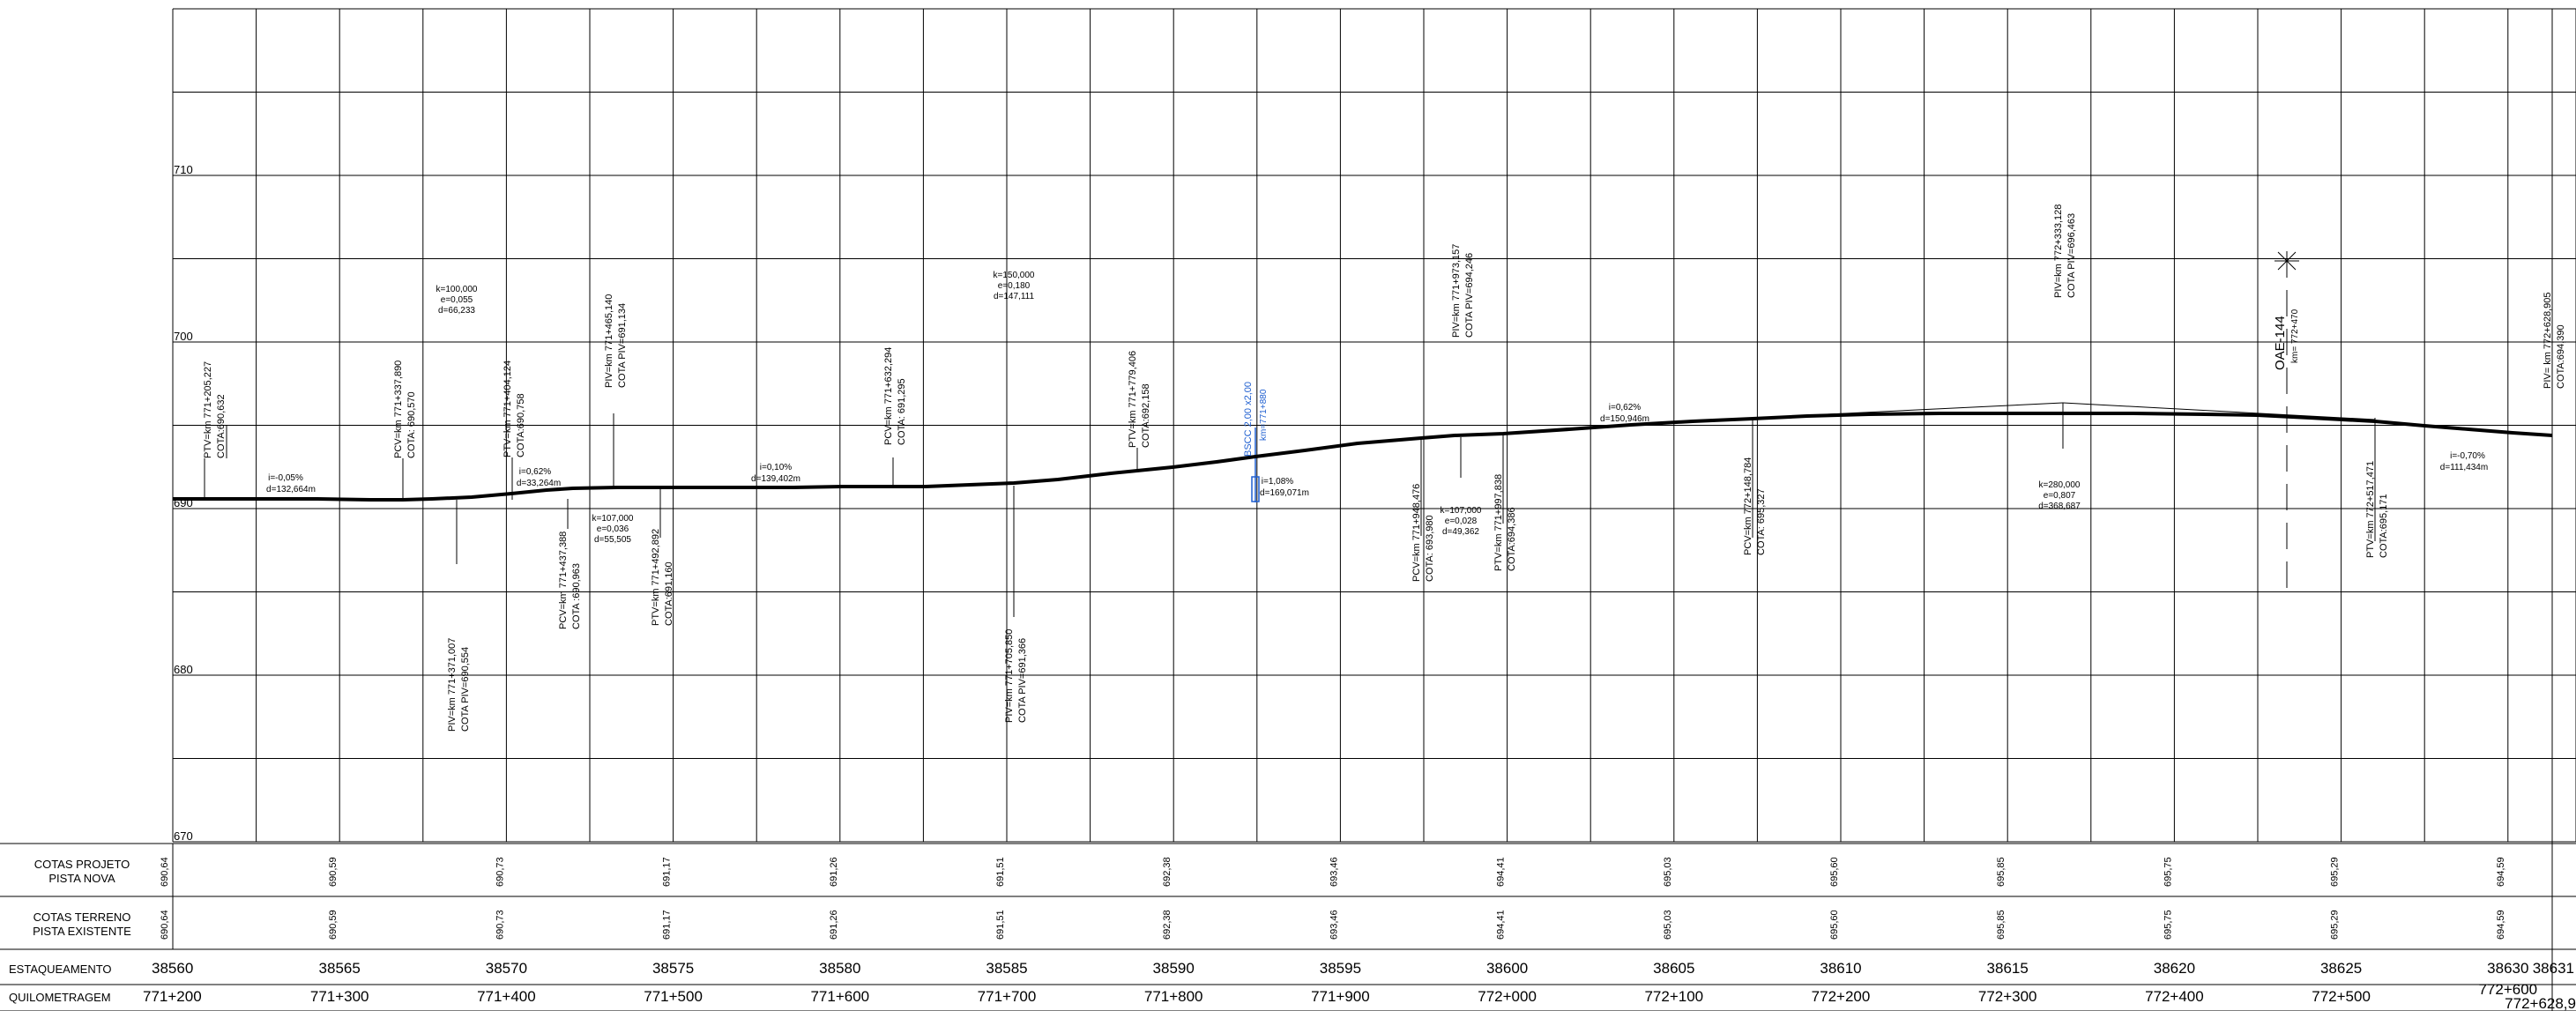  I want to click on ptv-771-205-cota: COTA:690,632, so click(221, 426).